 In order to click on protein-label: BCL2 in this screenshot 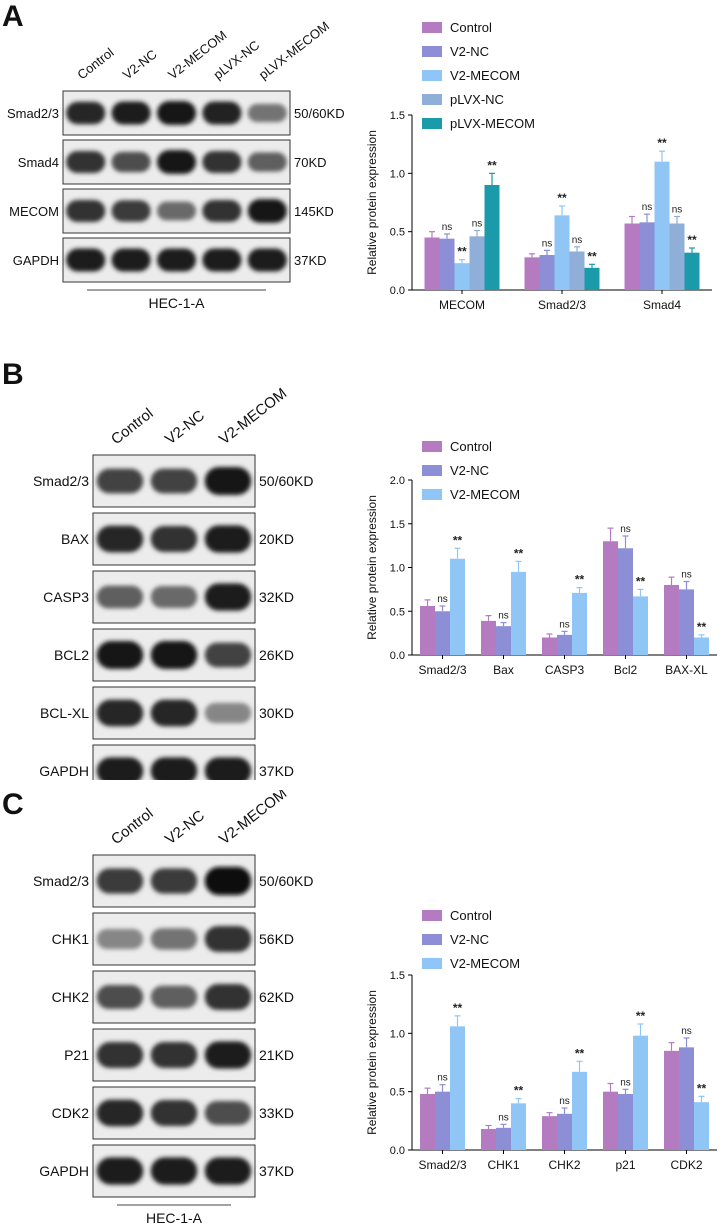, I will do `click(71, 655)`.